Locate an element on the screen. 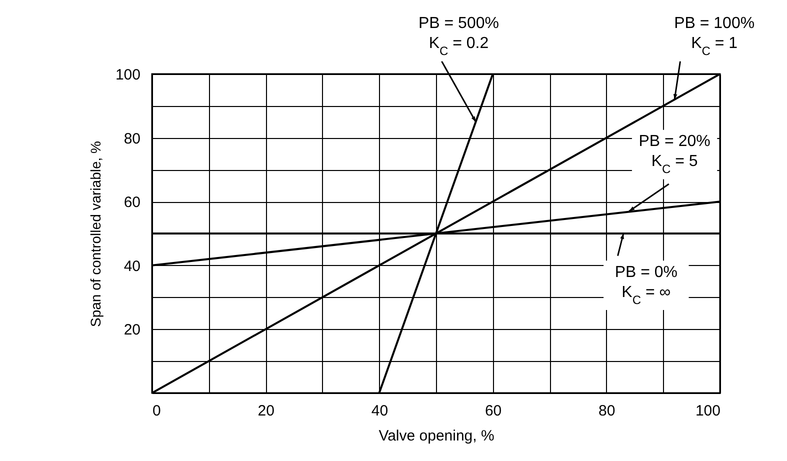  annotation: PB = 100% K$_{C}$ = 1 is located at coordinates (714, 36).